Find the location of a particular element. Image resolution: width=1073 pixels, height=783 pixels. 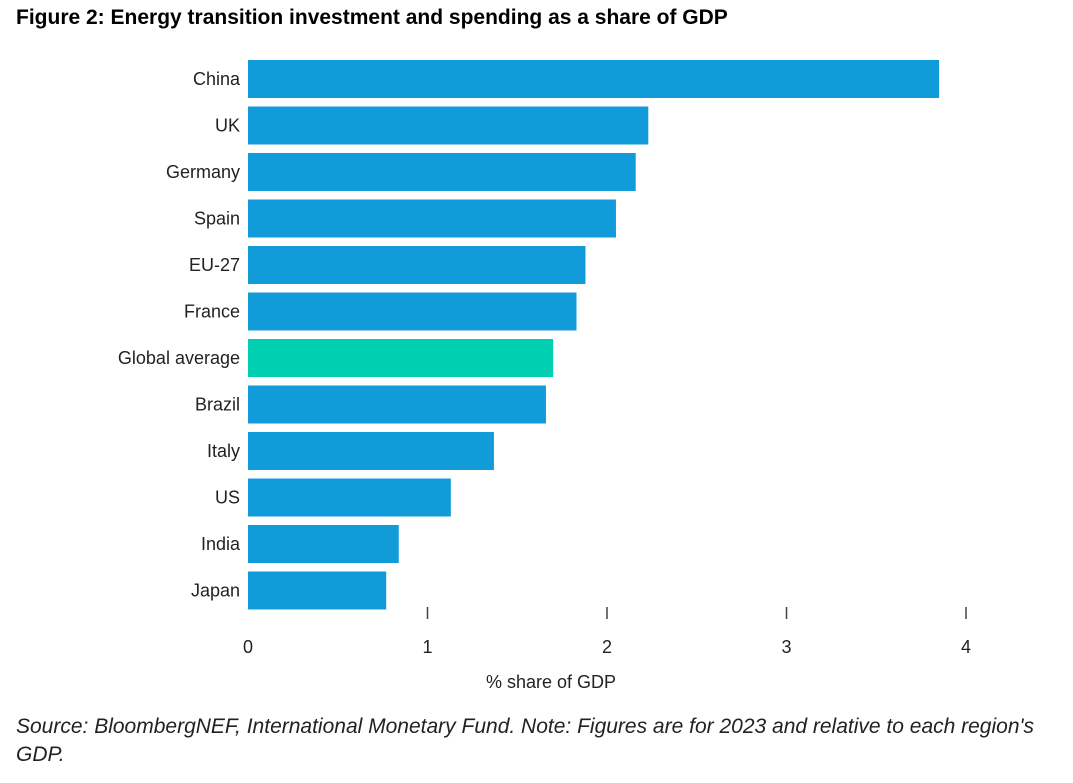

category-label-us: US is located at coordinates (227, 498).